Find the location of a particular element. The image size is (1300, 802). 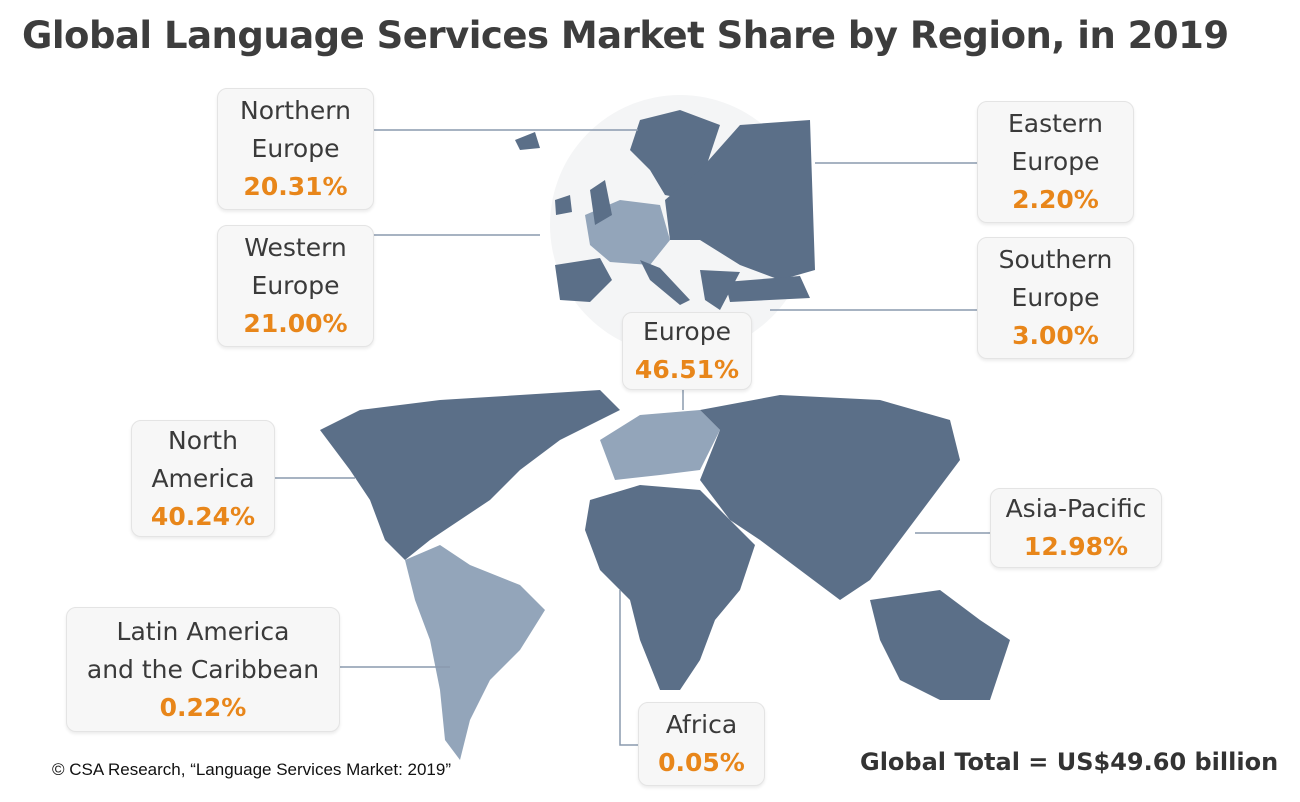

label-northern-europe: Northern Europe 20.31% is located at coordinates (295, 149).